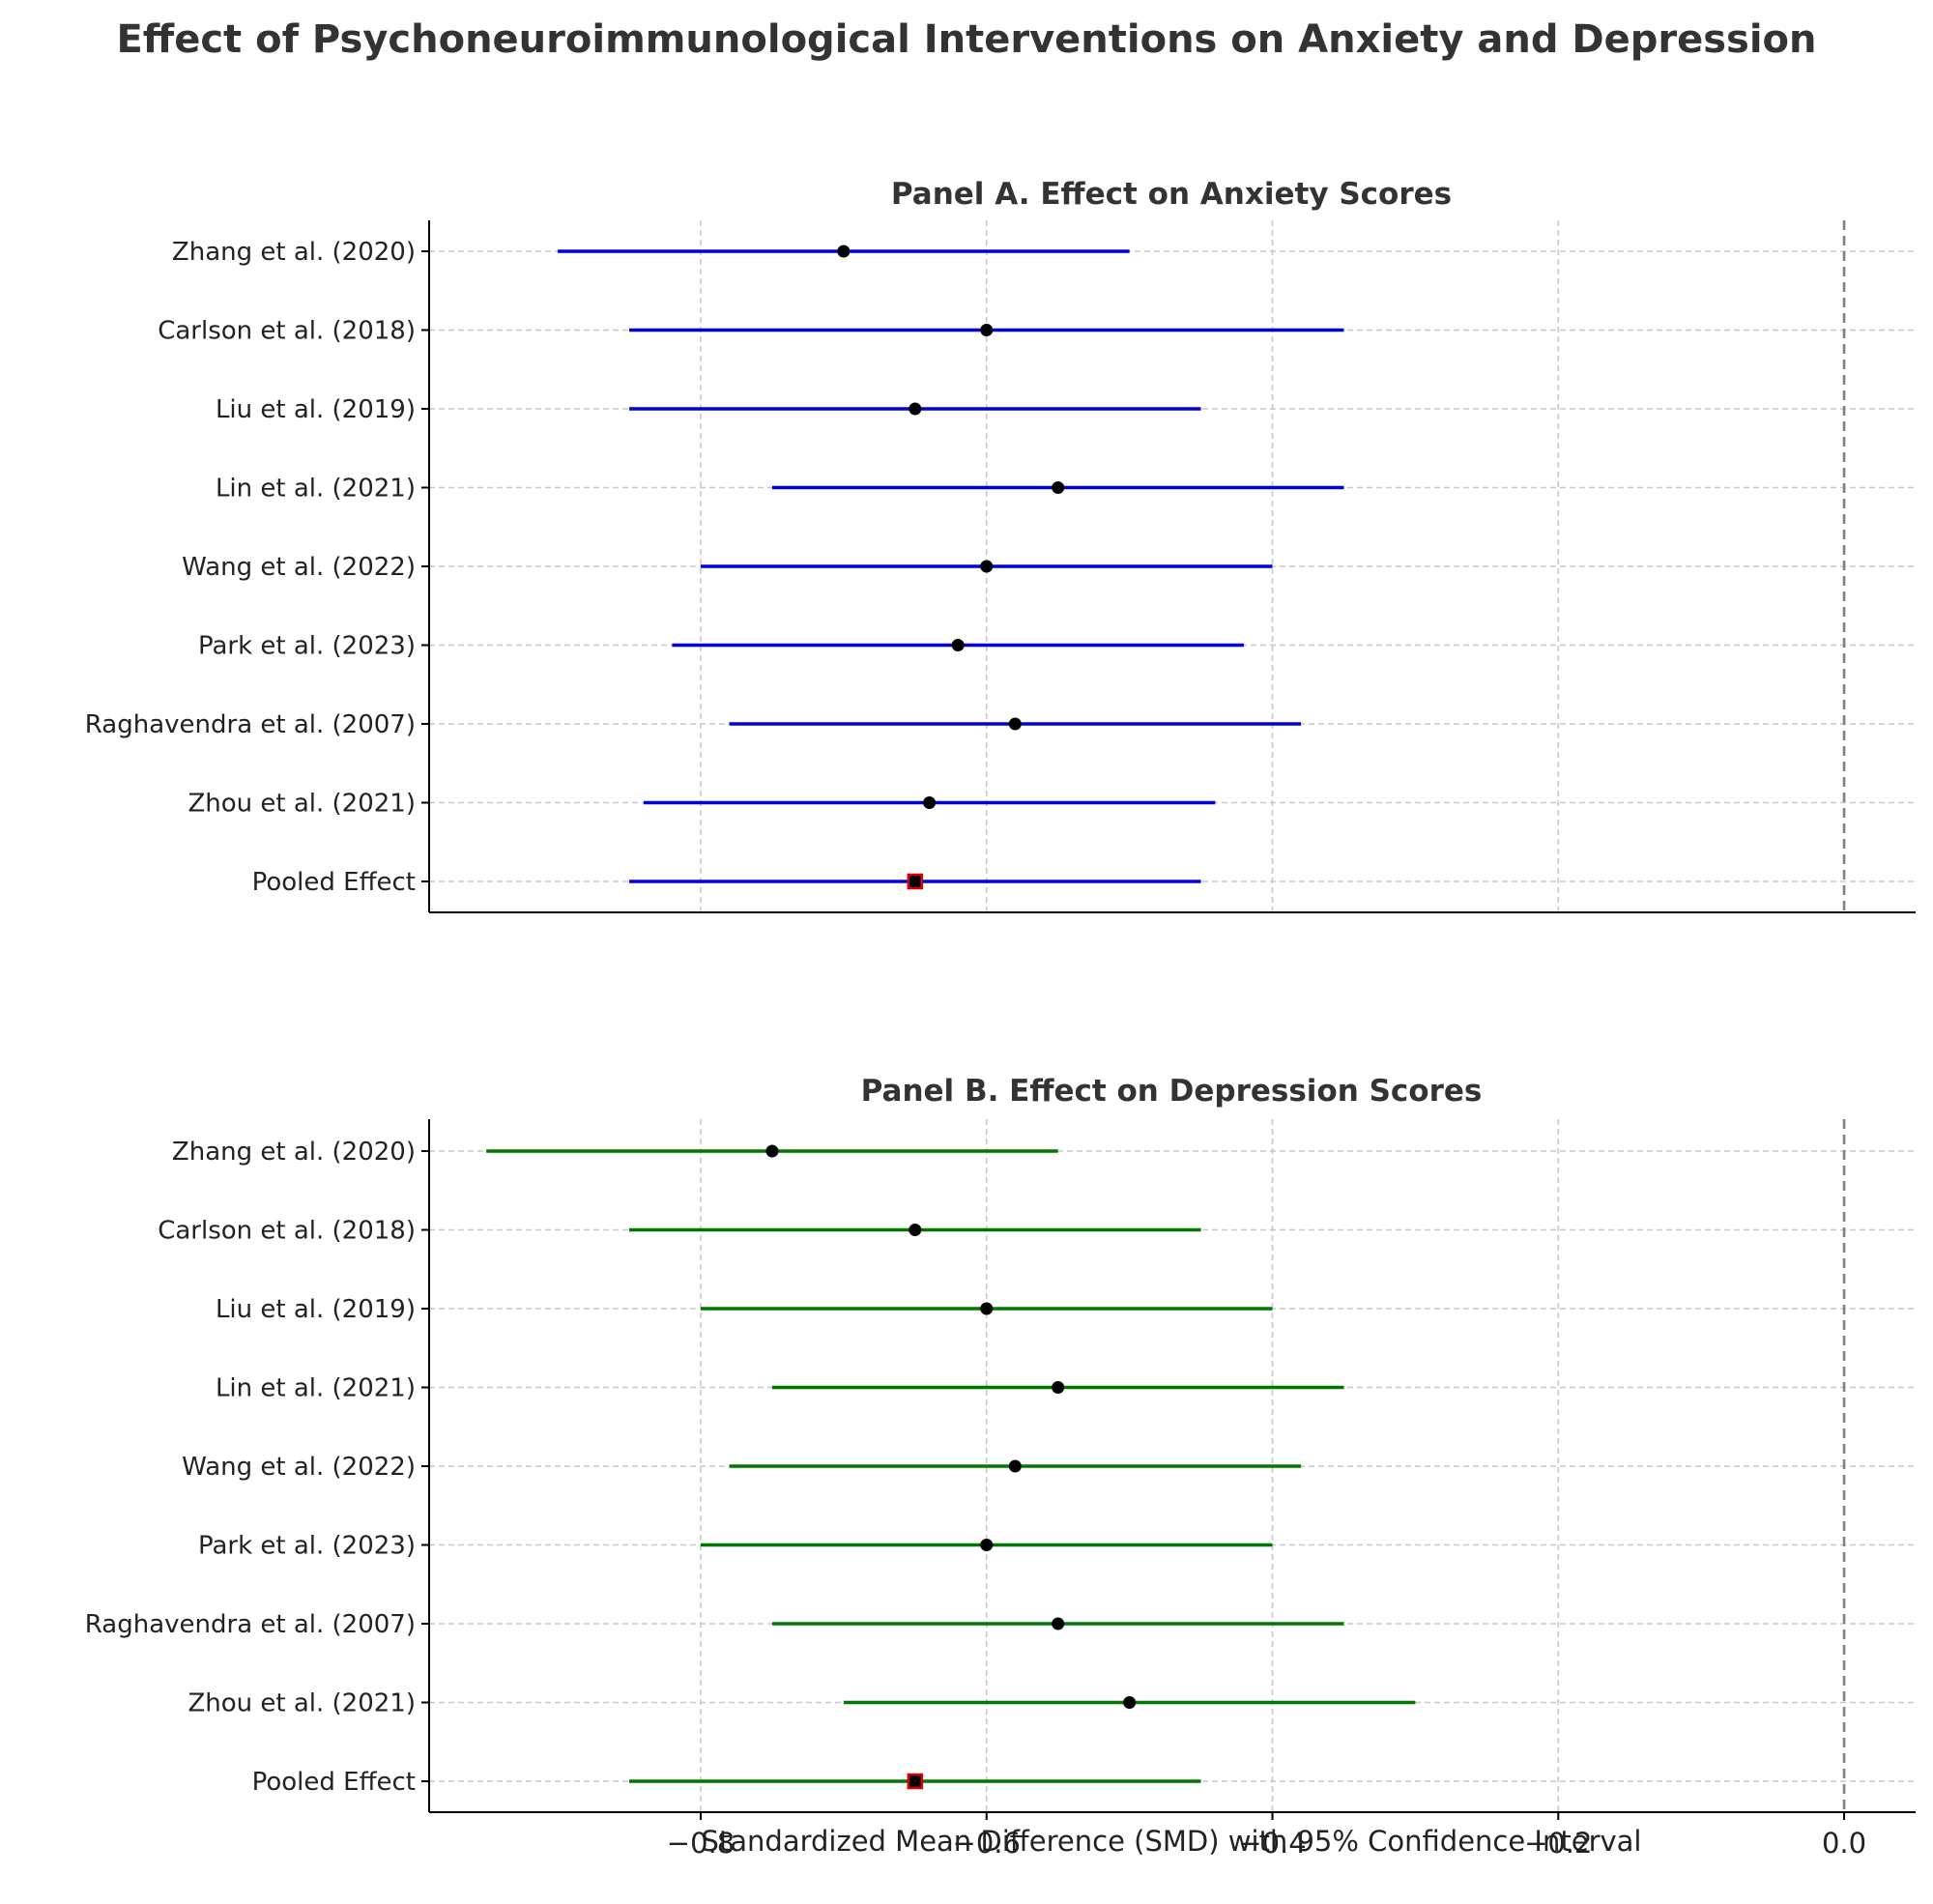 The width and height of the screenshot is (1933, 1904). Describe the element at coordinates (1272, 1844) in the screenshot. I see `x-tick-label: −0.4` at that location.